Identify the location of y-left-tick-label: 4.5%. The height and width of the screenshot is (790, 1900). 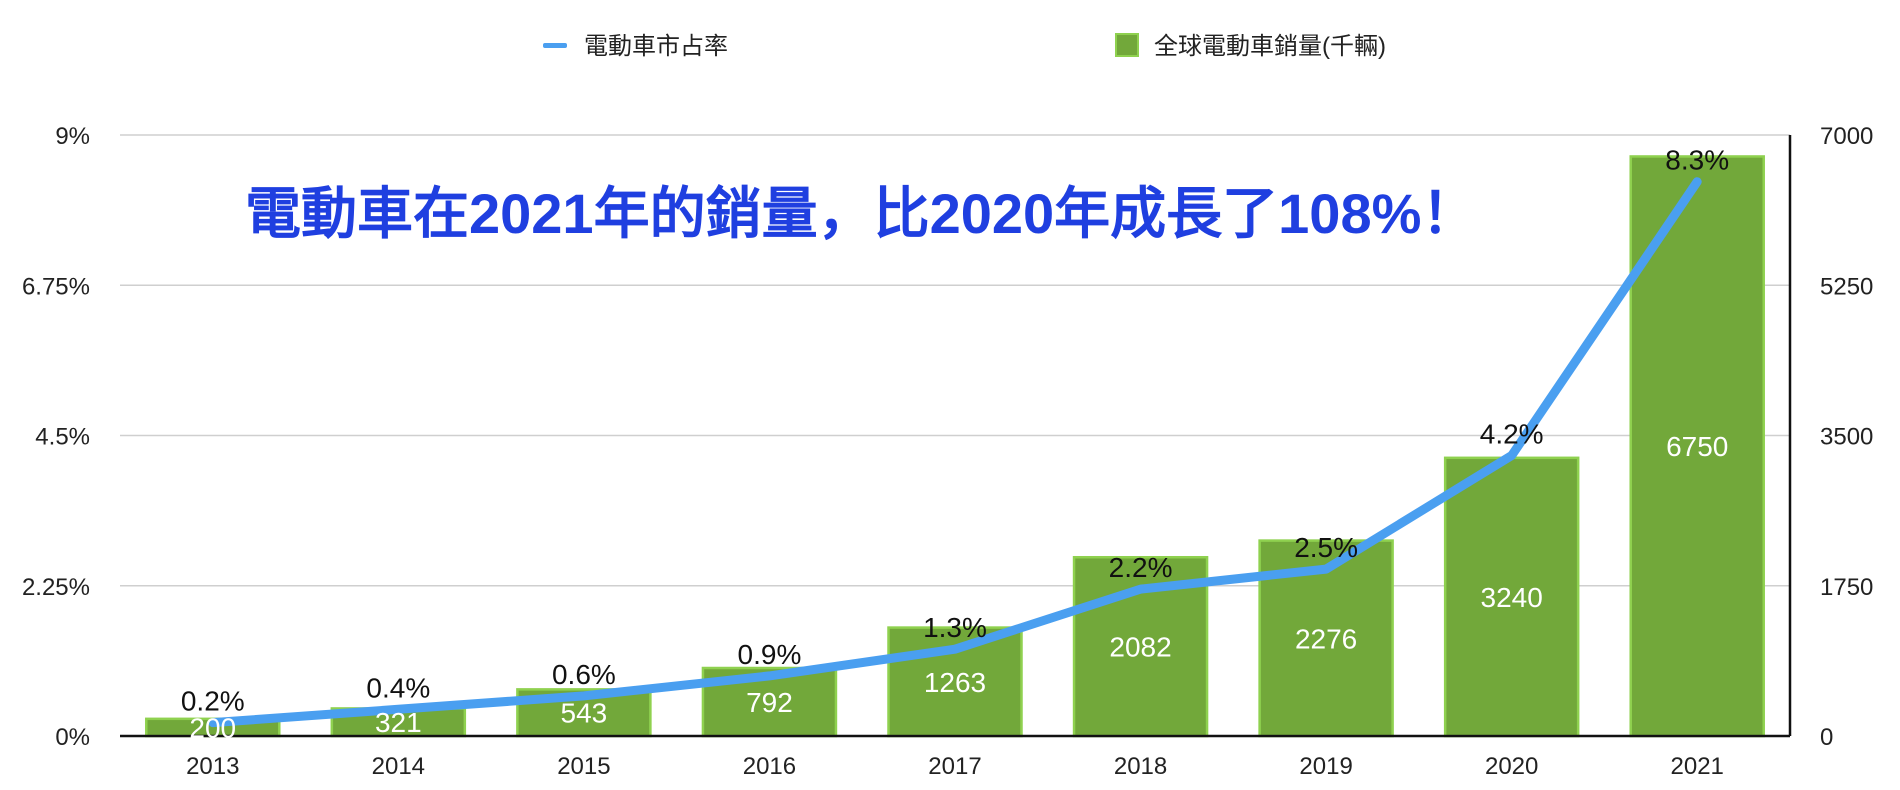
(62, 437).